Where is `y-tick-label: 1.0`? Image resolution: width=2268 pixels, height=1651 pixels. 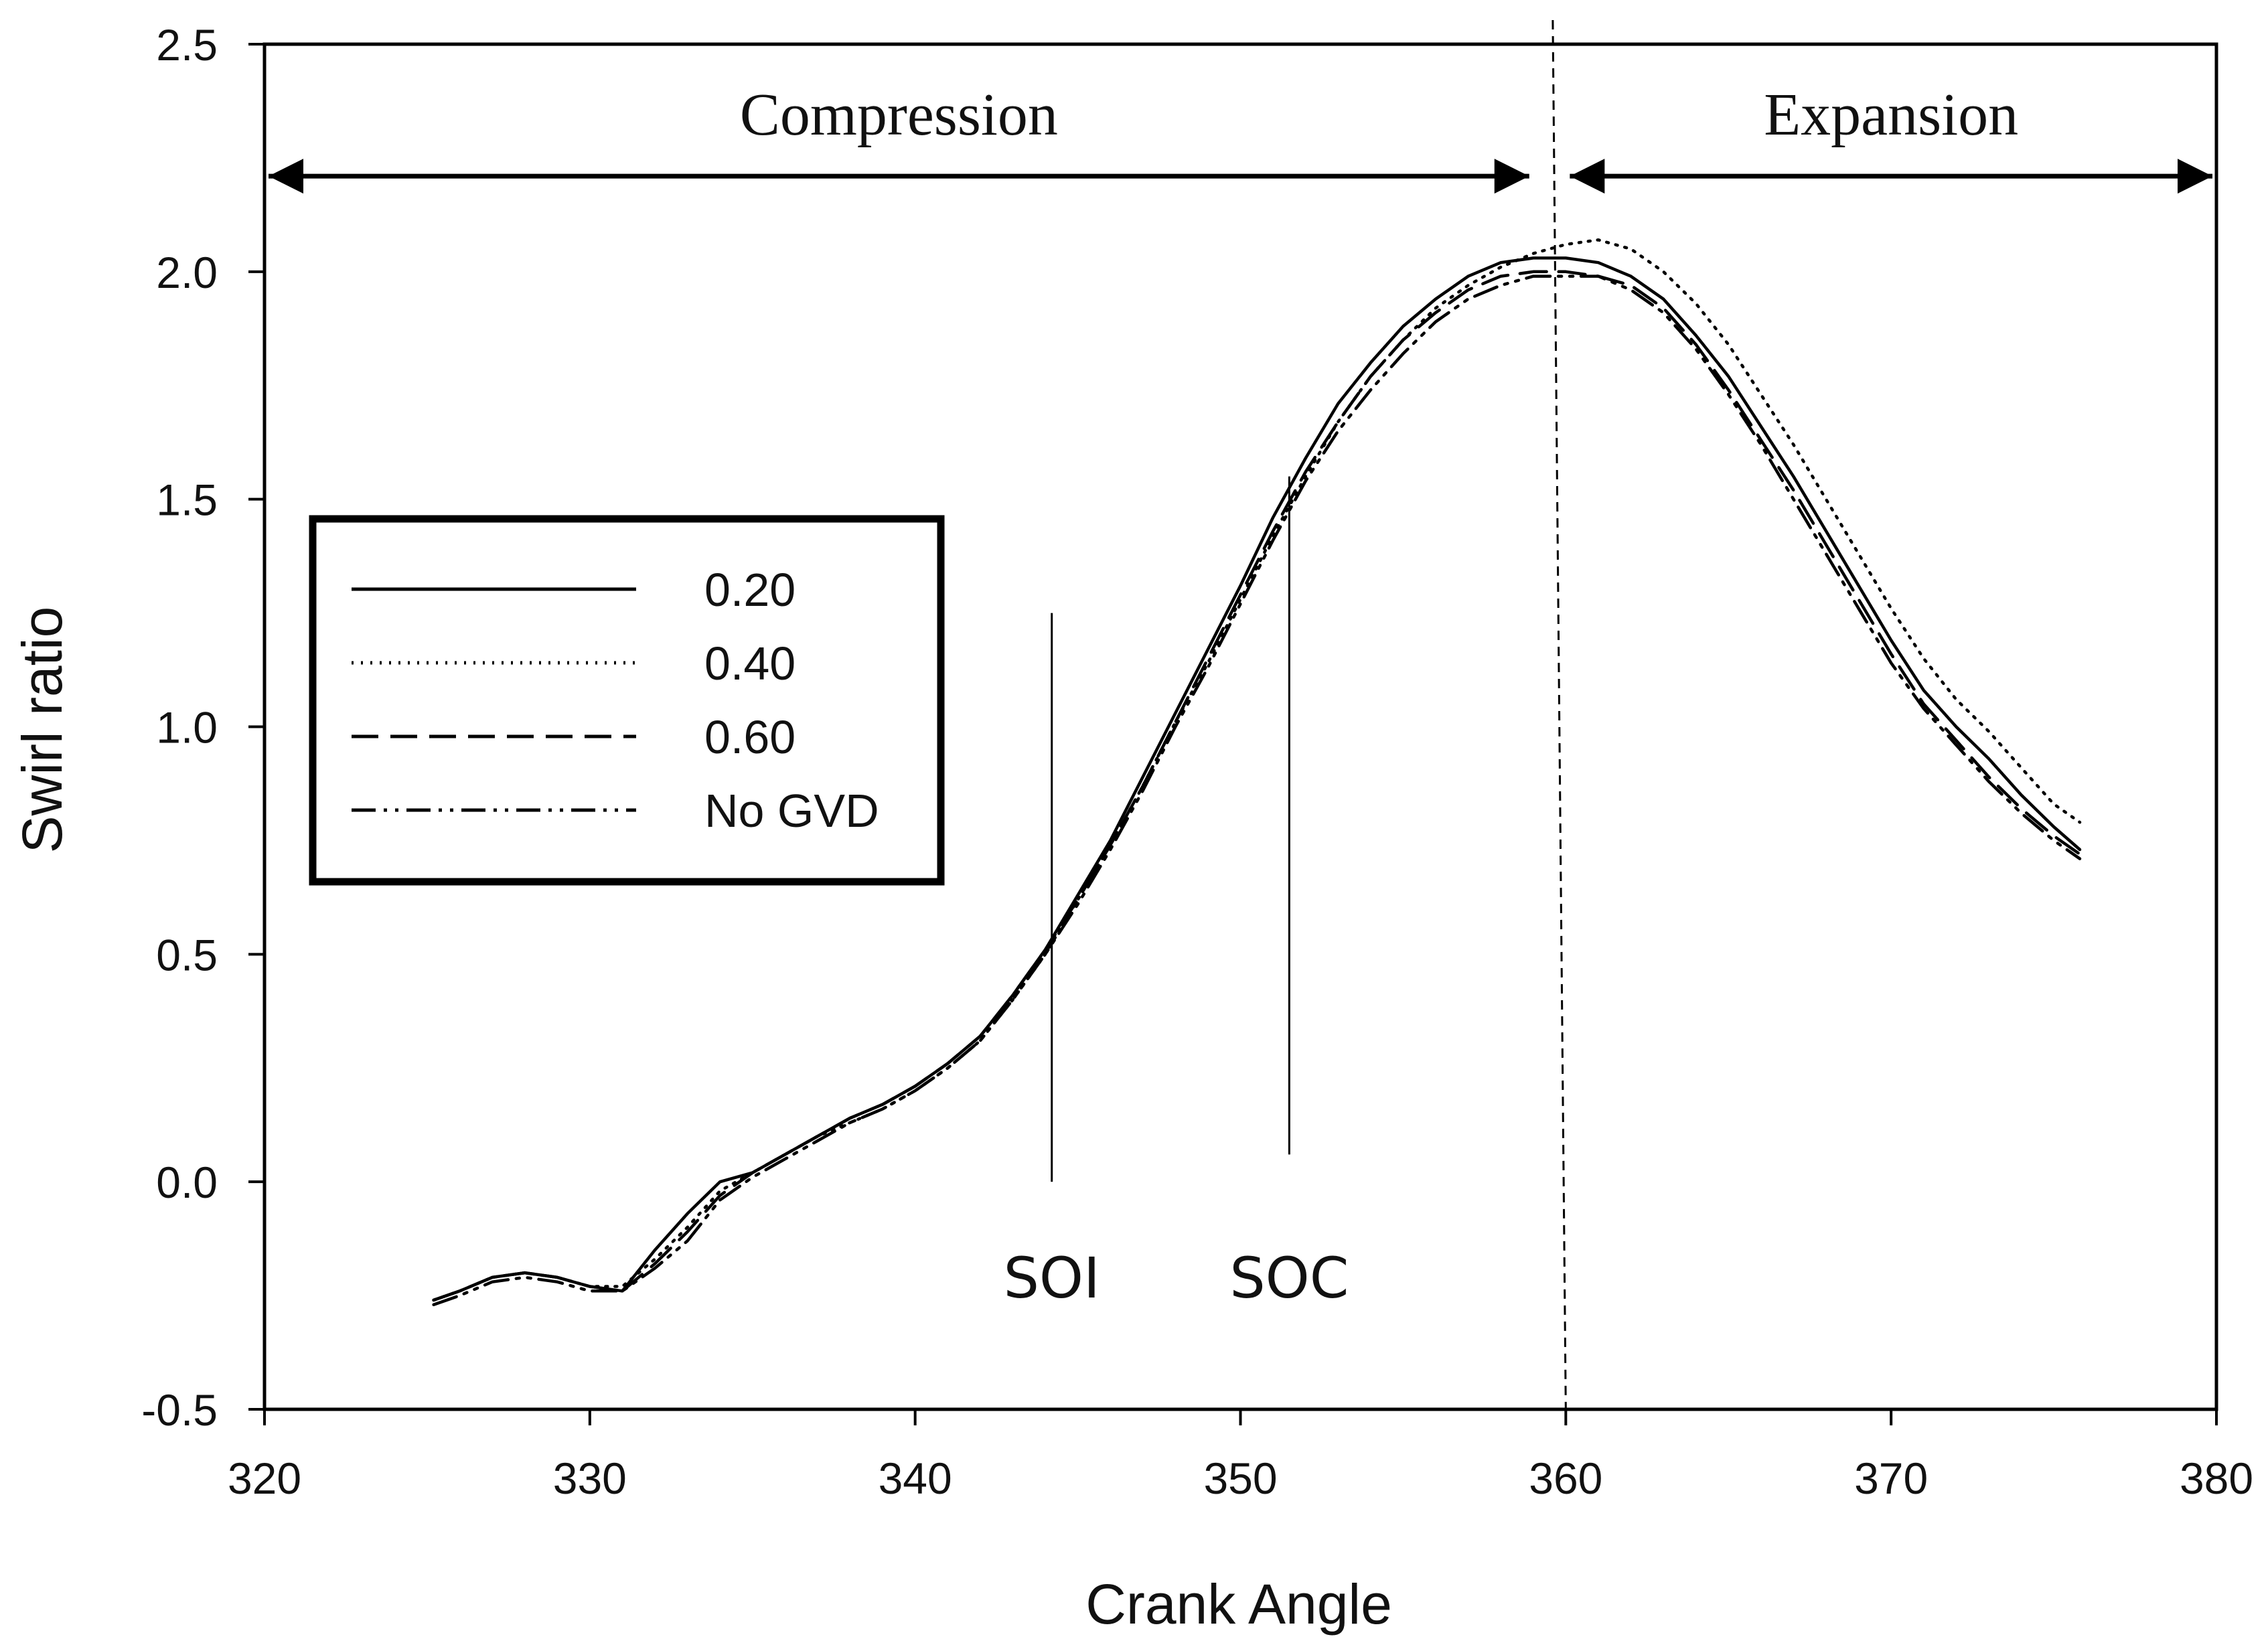 y-tick-label: 1.0 is located at coordinates (187, 728).